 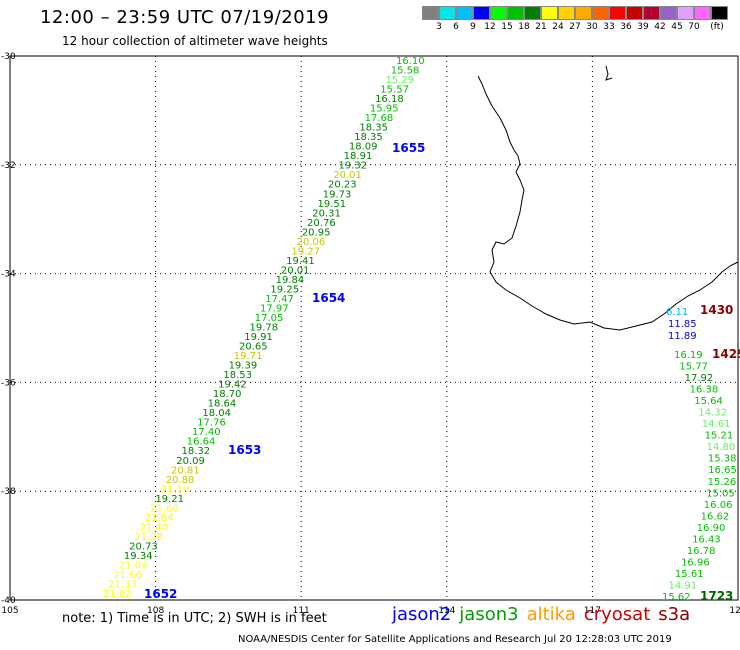 What do you see at coordinates (439, 27) in the screenshot?
I see `legend-tick-label: 3` at bounding box center [439, 27].